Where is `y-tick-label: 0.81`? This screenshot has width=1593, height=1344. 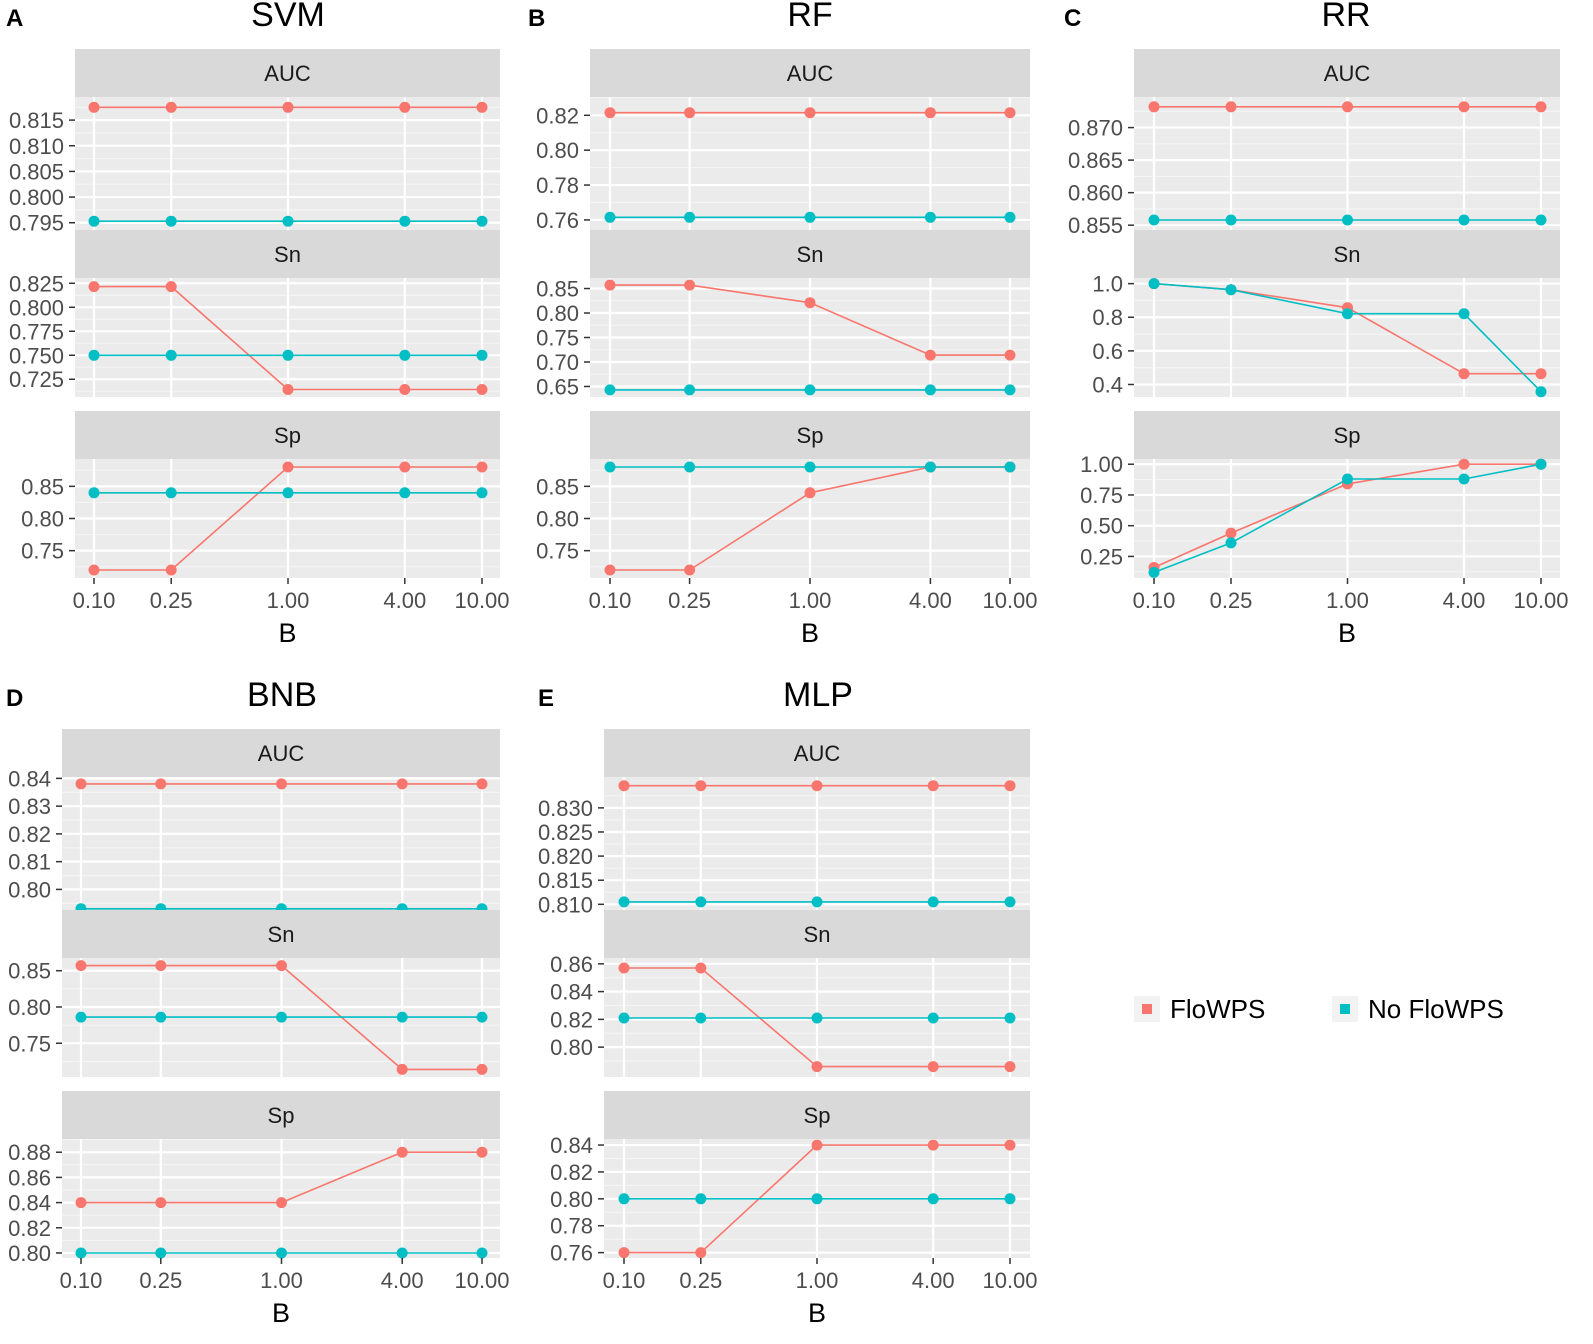 y-tick-label: 0.81 is located at coordinates (29, 862).